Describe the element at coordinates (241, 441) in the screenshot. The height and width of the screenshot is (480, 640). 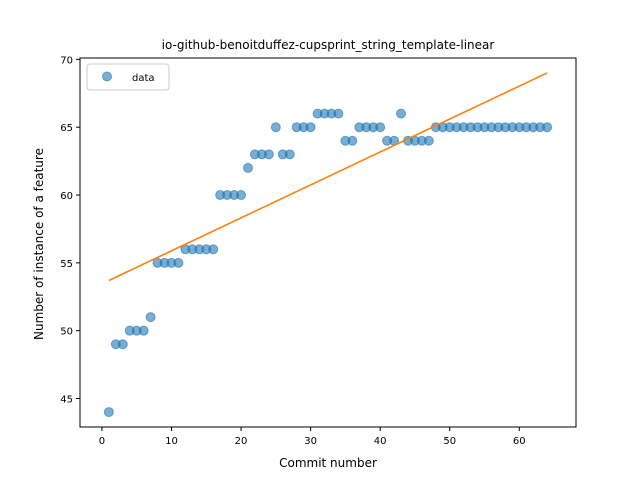
I see `x-tick-label: 20` at that location.